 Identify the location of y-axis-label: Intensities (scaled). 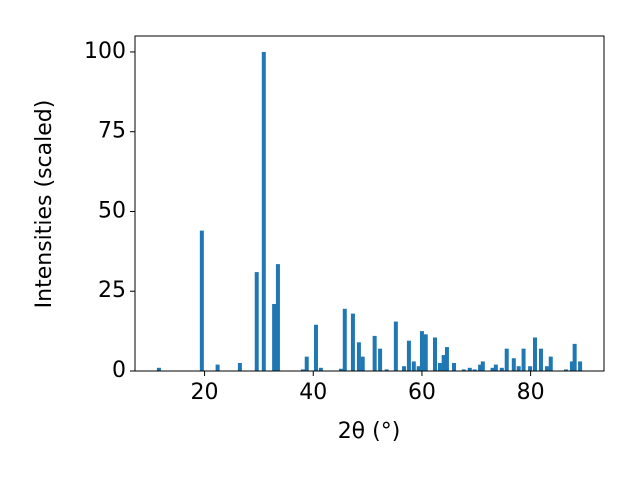
(44, 204).